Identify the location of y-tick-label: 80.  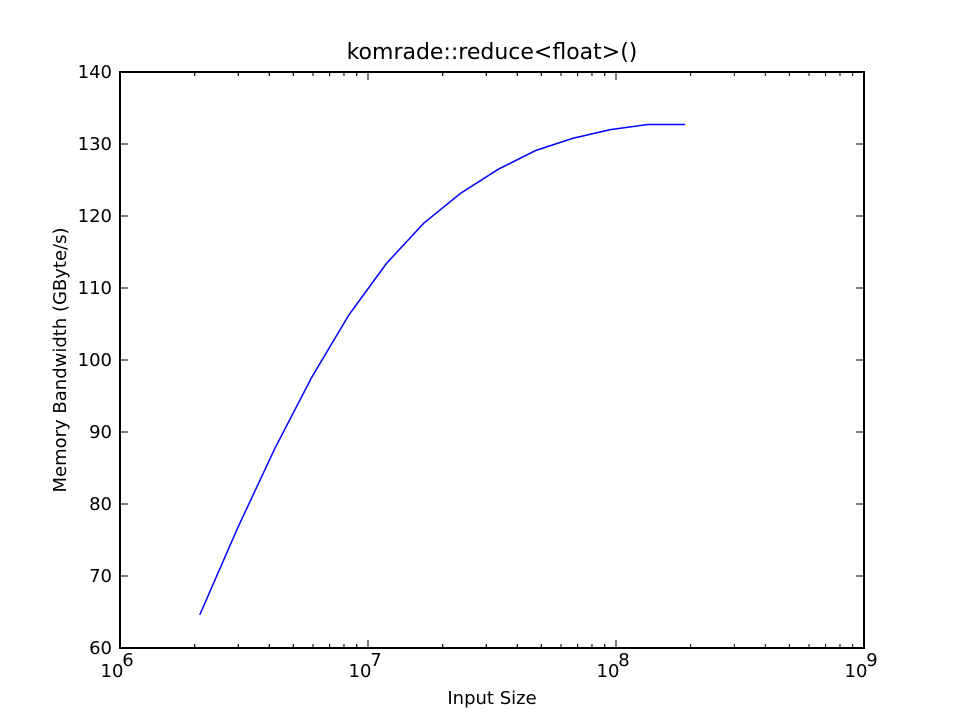
(100, 504).